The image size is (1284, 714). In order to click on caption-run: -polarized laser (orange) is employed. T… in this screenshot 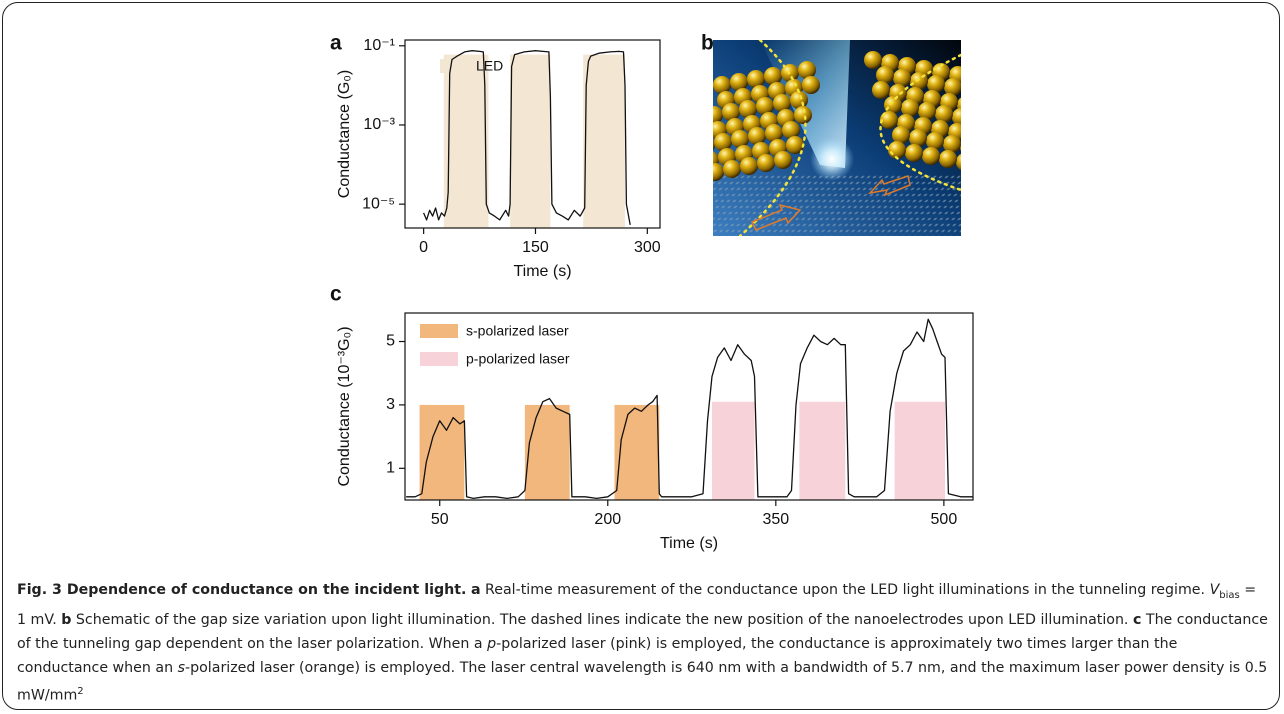, I will do `click(642, 681)`.